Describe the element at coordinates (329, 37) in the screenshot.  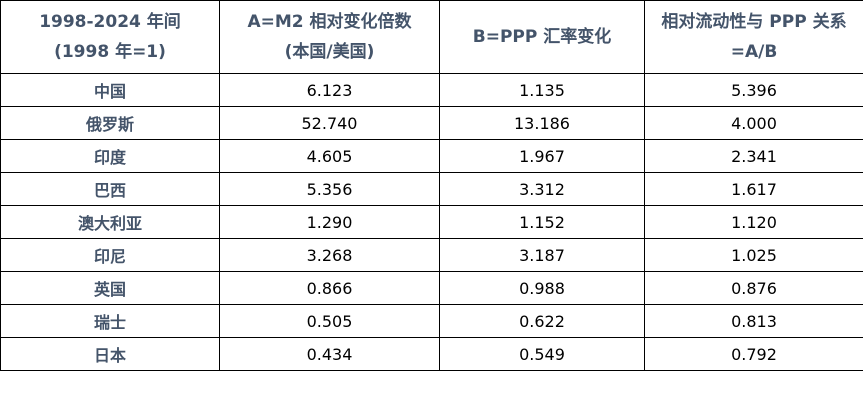
I see `header-m2-ratio: A=M2 相对变化倍数 (本国/美国)` at that location.